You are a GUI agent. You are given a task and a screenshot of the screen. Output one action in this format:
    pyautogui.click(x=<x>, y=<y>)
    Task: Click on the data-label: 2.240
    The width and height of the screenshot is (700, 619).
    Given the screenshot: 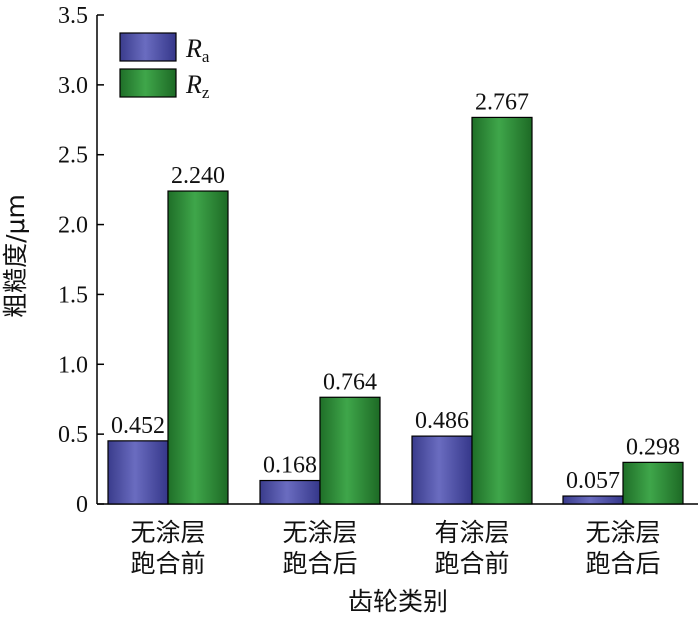 What is the action you would take?
    pyautogui.click(x=198, y=176)
    